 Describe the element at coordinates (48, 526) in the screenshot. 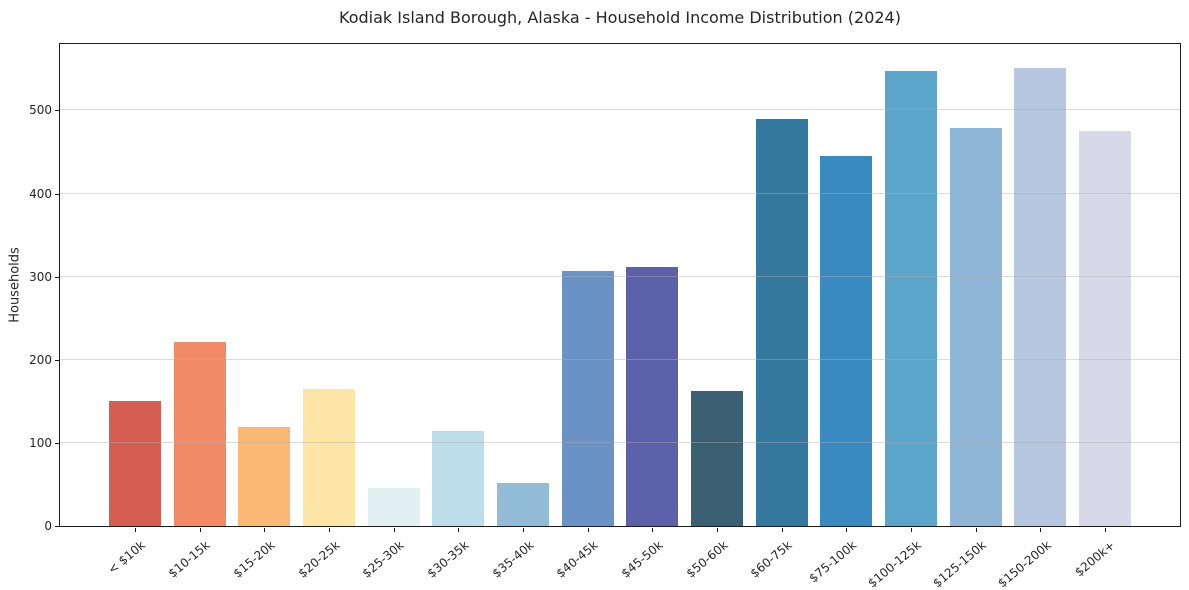

I see `y-tick-label: 0` at that location.